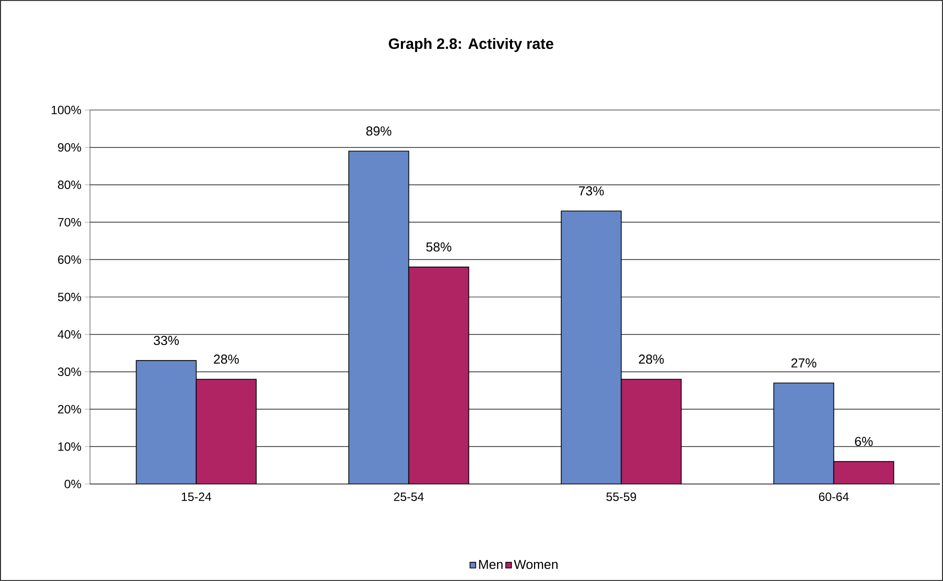 The image size is (943, 581). What do you see at coordinates (536, 565) in the screenshot?
I see `legend-label: Women` at bounding box center [536, 565].